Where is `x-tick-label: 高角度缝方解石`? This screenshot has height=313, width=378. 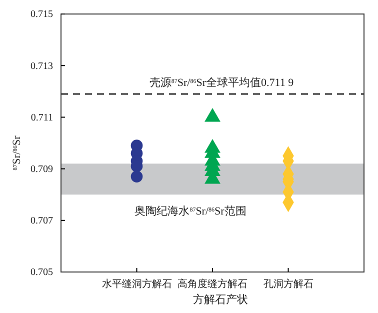
x-tick-label: 高角度缝方解石 is located at coordinates (213, 284).